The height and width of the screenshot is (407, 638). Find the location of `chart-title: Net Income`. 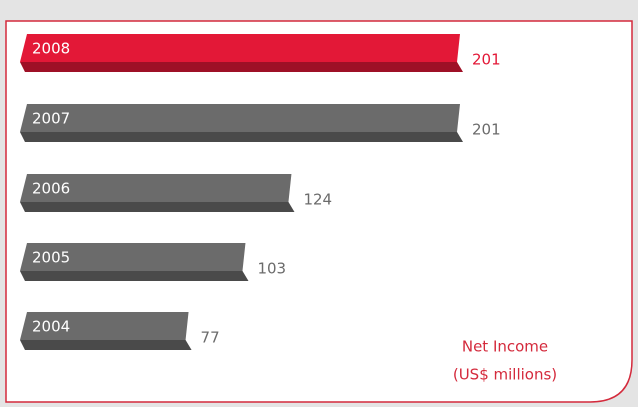

chart-title: Net Income is located at coordinates (505, 347).